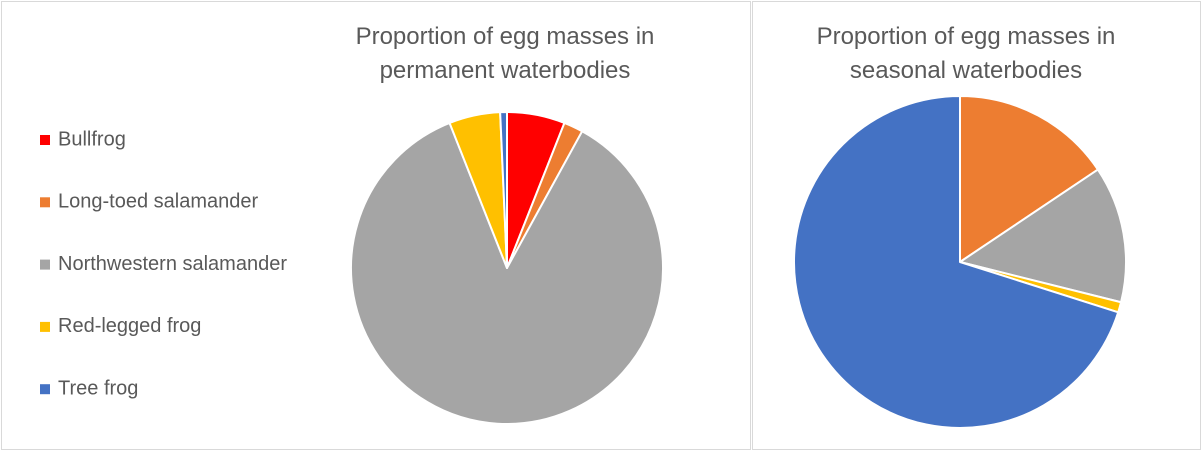 The image size is (1202, 453). Describe the element at coordinates (172, 264) in the screenshot. I see `legend-label: Northwestern salamander` at that location.